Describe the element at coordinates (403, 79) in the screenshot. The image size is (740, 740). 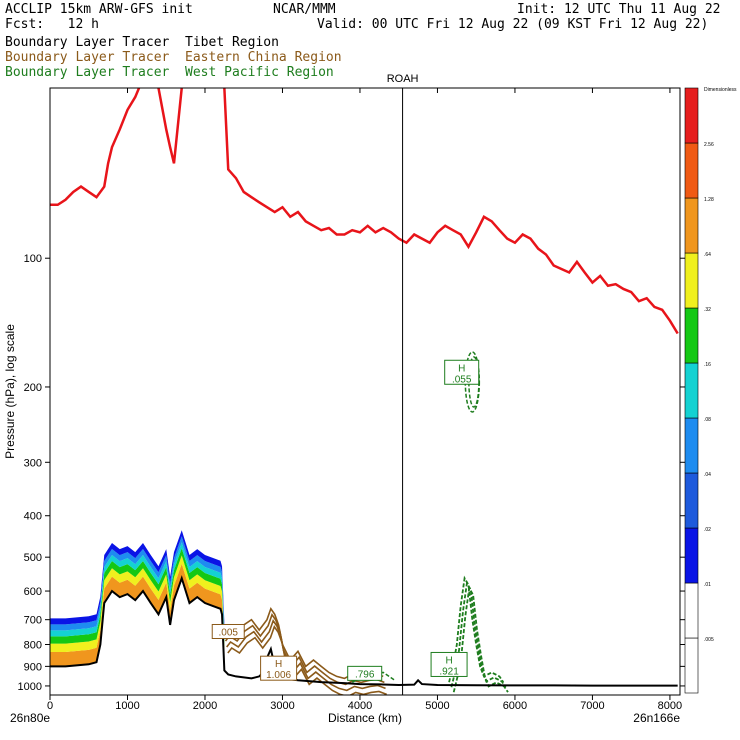
I see `roah-marker-label: ROAH` at that location.